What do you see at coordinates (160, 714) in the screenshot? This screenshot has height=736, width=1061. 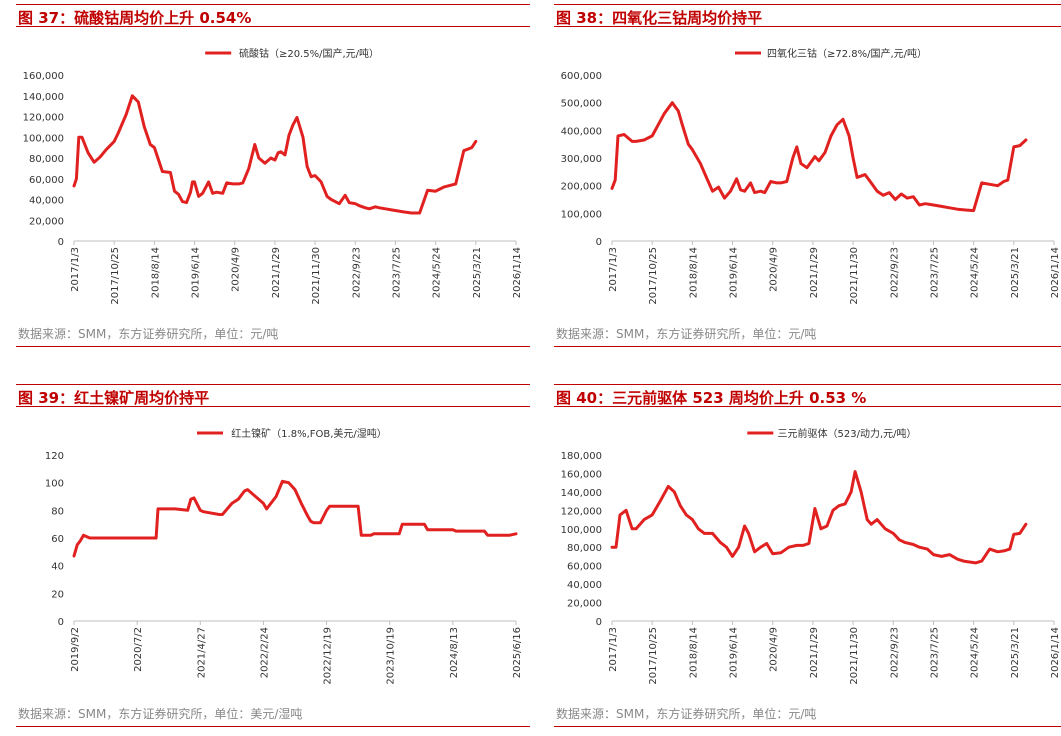 I see `source-note: 数据来源：SMM，东方证券研究所，单位：美元/湿吨` at bounding box center [160, 714].